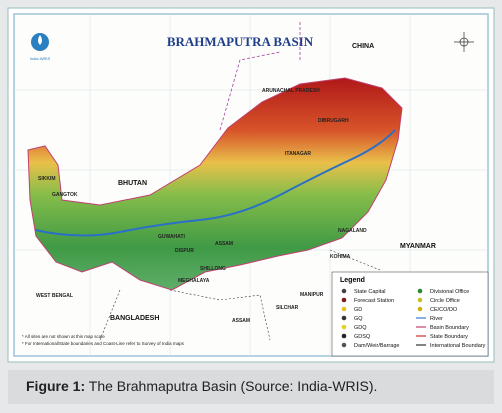  What do you see at coordinates (40, 47) in the screenshot?
I see `logo: India-WRIS` at bounding box center [40, 47].